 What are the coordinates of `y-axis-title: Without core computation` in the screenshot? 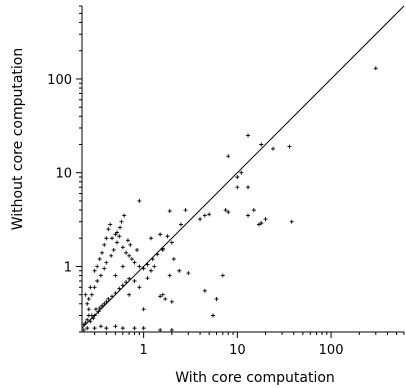 It's located at (18, 139).